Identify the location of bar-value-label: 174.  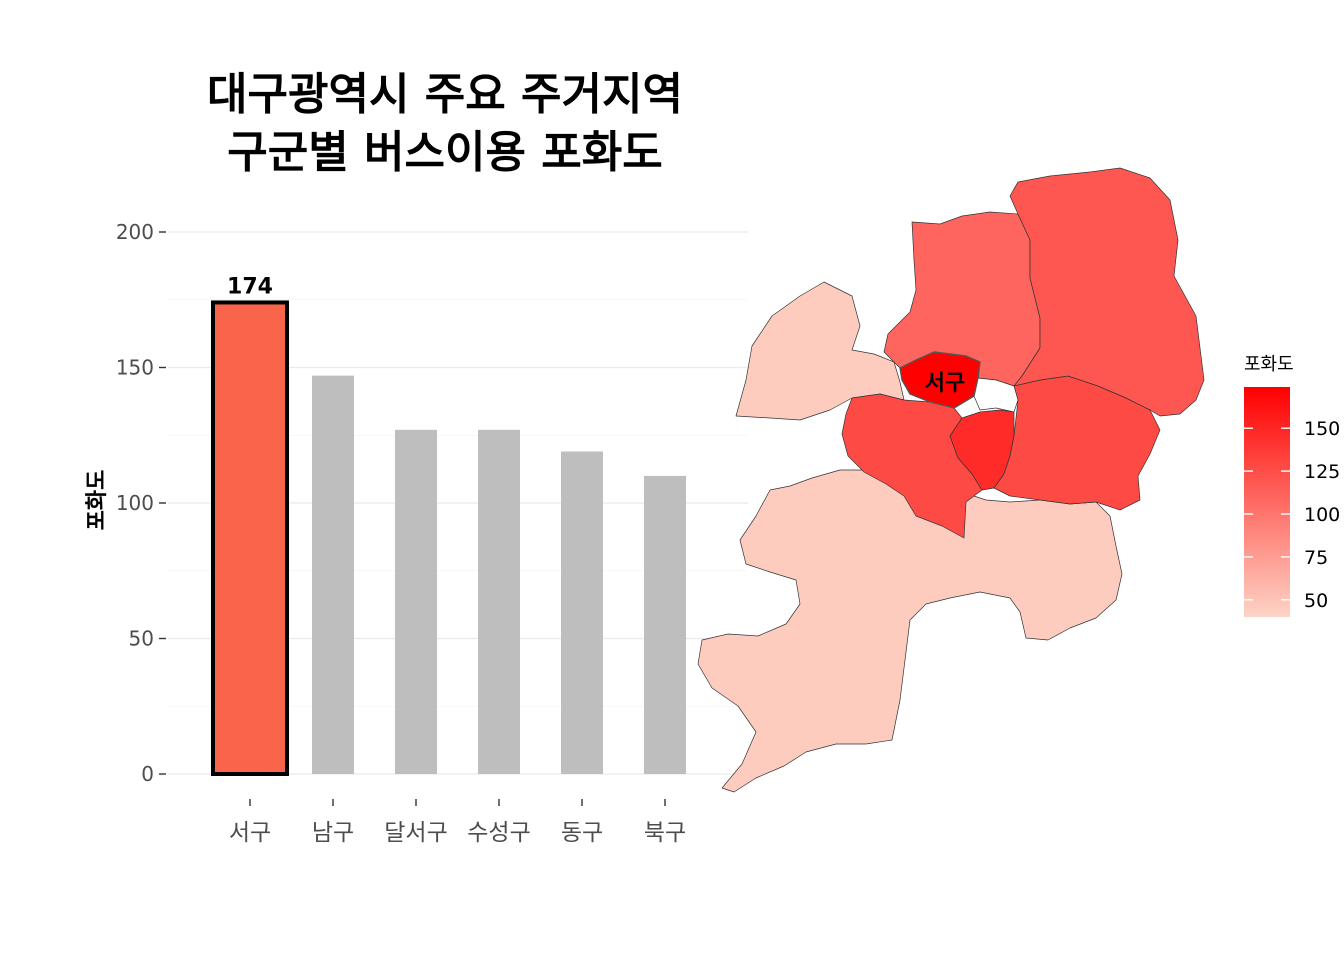
(250, 286).